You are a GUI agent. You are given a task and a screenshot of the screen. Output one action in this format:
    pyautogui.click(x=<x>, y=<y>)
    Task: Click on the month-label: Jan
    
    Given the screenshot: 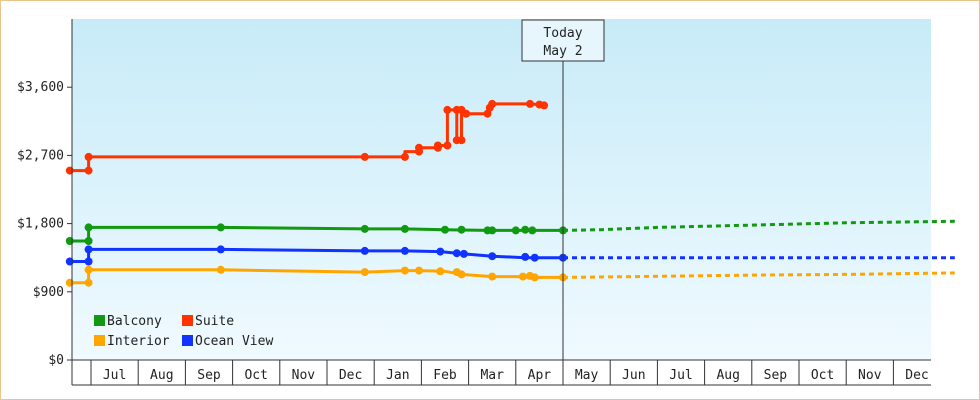 What is the action you would take?
    pyautogui.click(x=397, y=375)
    